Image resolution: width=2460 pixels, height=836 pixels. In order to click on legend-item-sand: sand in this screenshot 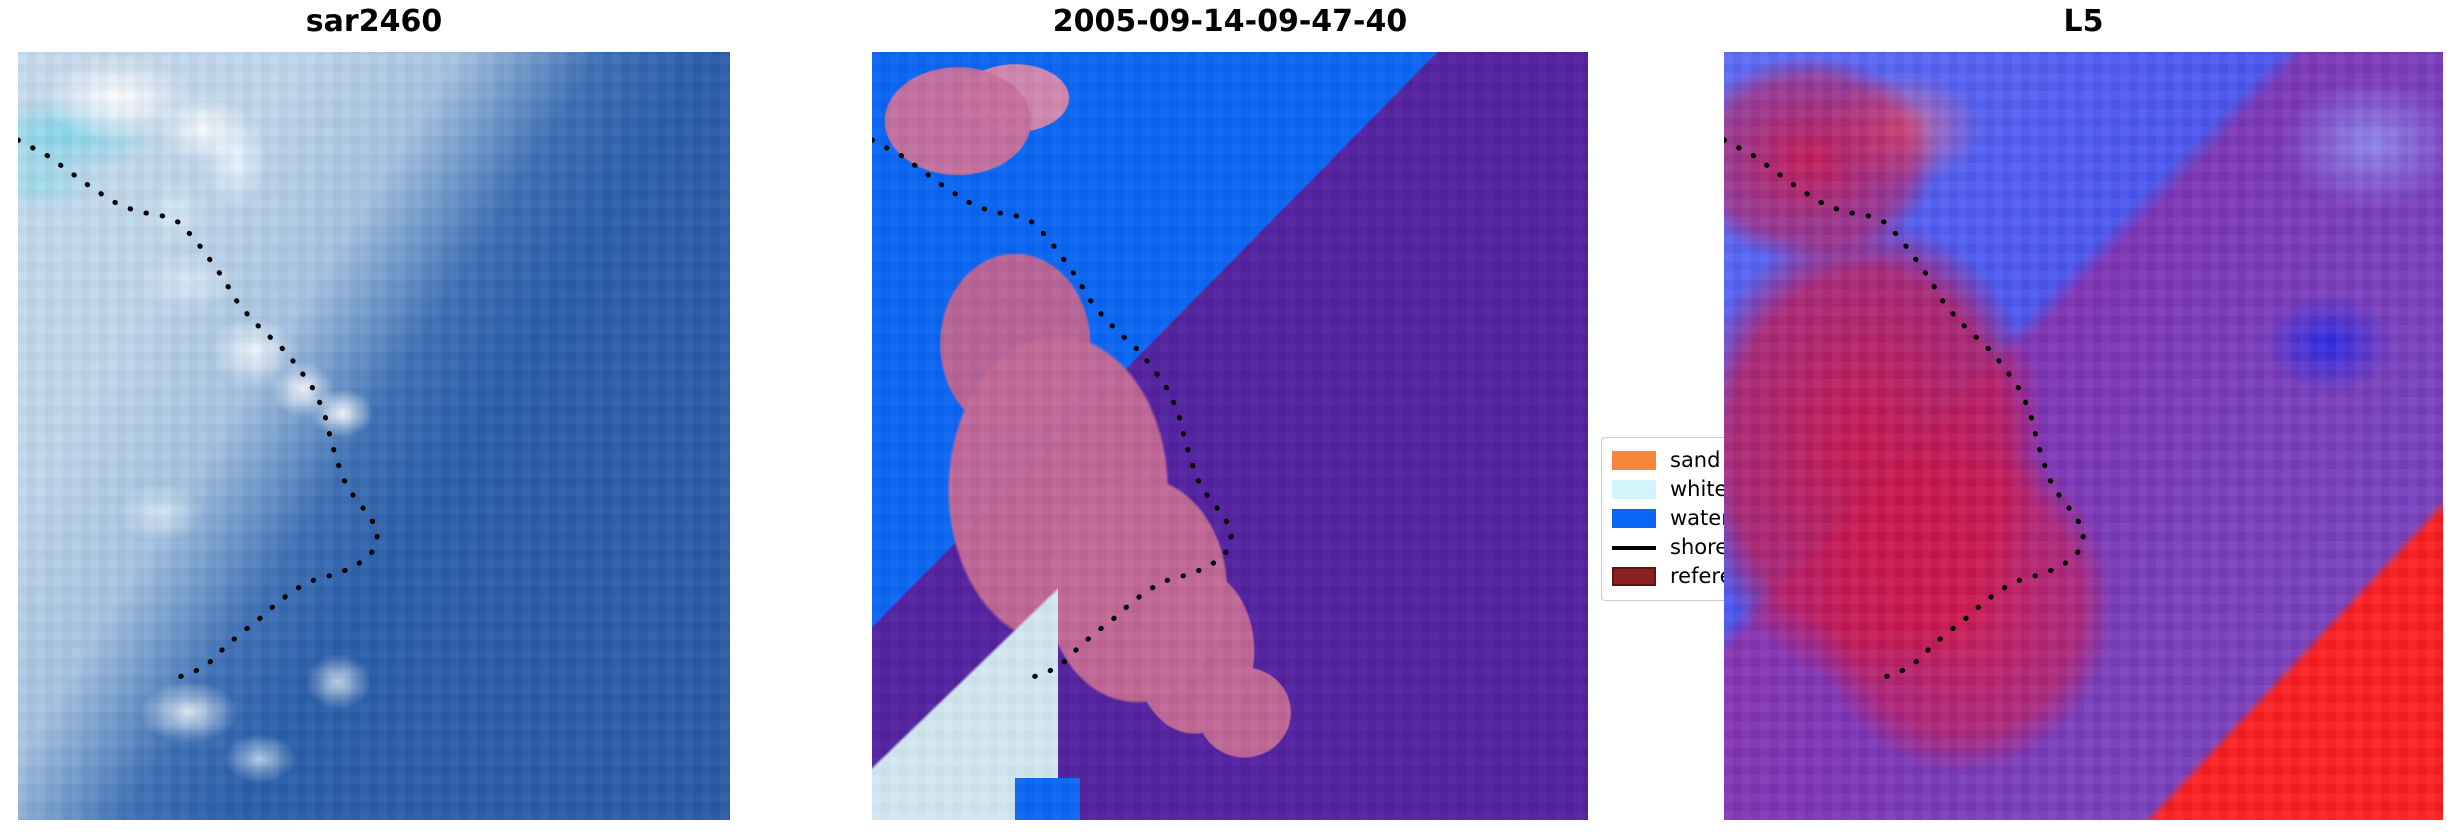, I will do `click(1682, 460)`.